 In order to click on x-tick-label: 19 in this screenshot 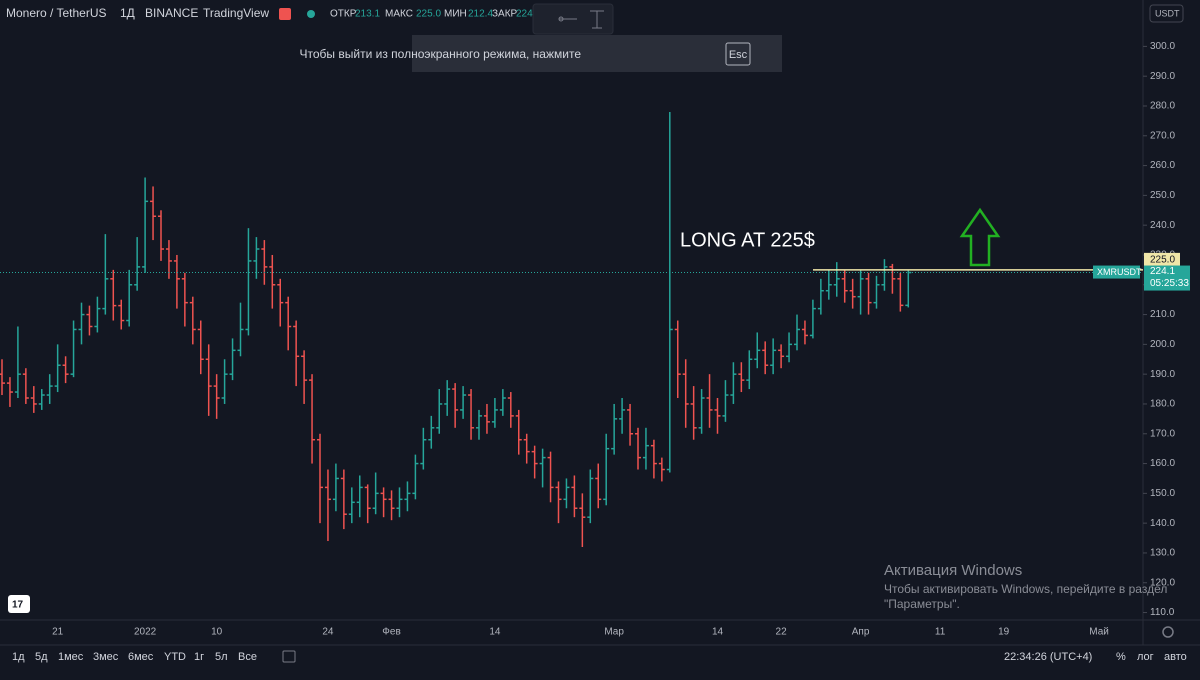, I will do `click(1004, 632)`.